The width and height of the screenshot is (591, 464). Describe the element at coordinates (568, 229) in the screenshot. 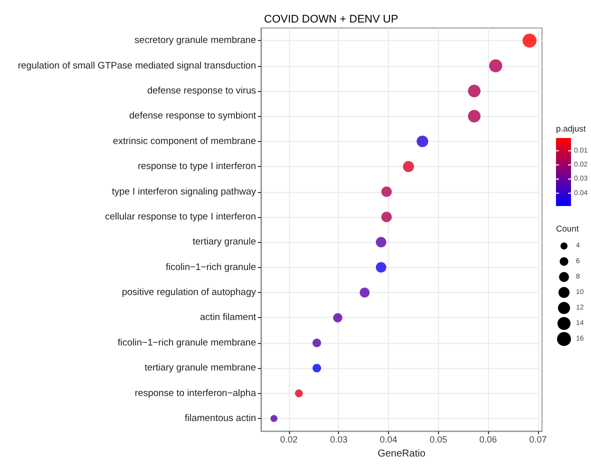

I see `legend-title: Count` at that location.